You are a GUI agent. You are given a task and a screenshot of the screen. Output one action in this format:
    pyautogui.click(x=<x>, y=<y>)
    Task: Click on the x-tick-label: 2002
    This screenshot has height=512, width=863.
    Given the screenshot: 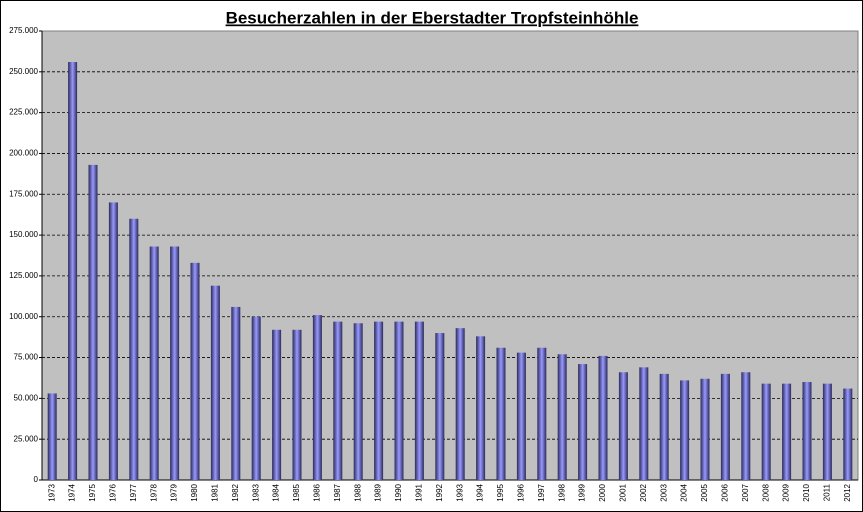 What is the action you would take?
    pyautogui.click(x=643, y=492)
    